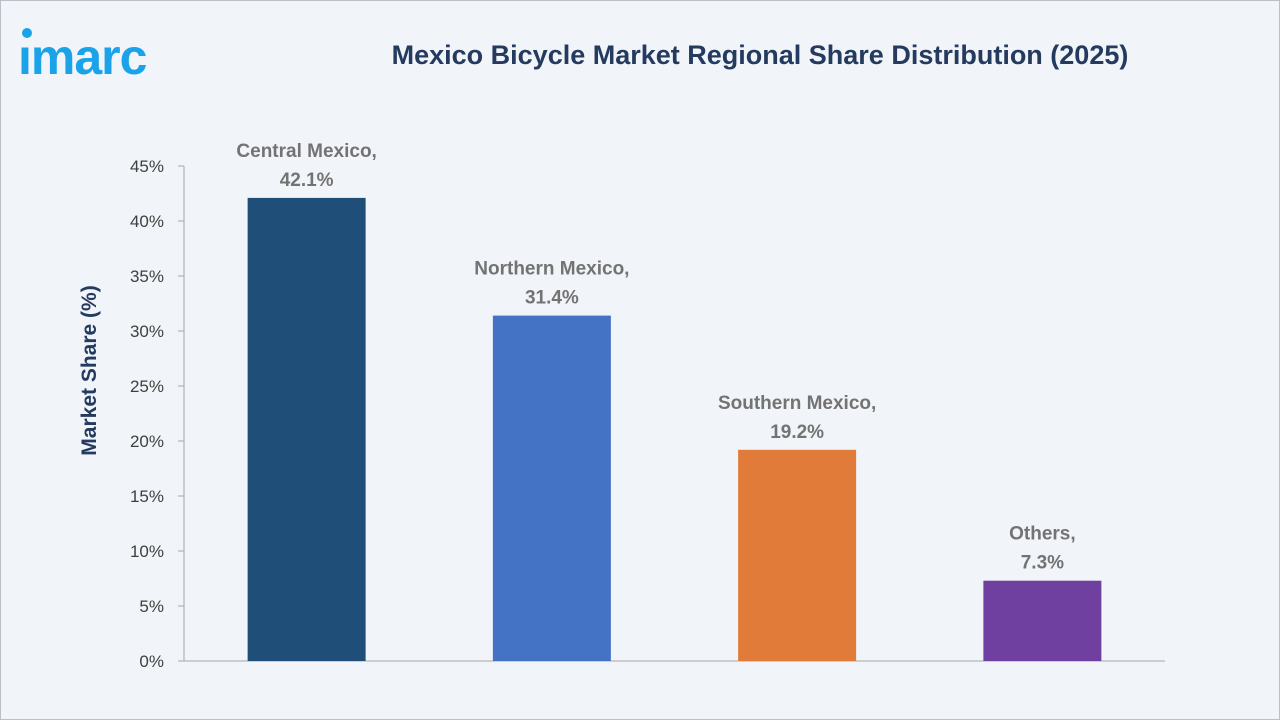 This screenshot has width=1280, height=720. I want to click on y-tick-label: 25%, so click(147, 386).